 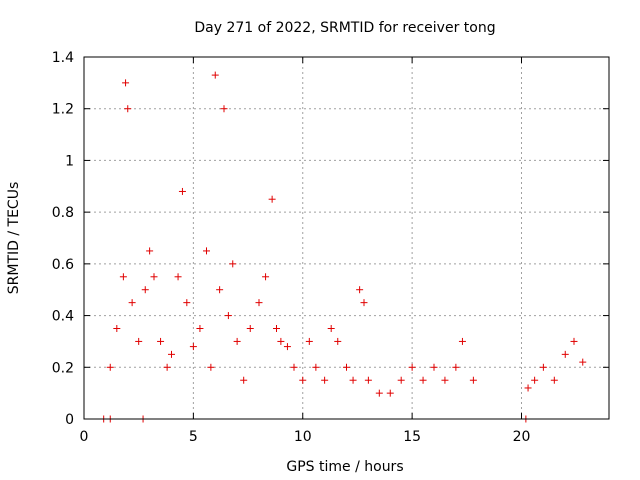 I want to click on x-axis-label: GPS time / hours, so click(x=344, y=467).